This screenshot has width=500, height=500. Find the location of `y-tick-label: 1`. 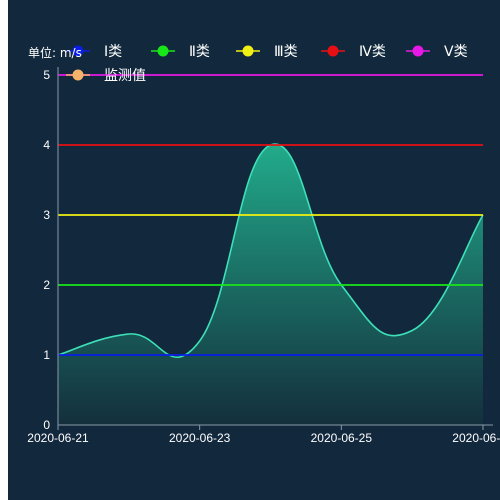

y-tick-label: 1 is located at coordinates (46, 355).